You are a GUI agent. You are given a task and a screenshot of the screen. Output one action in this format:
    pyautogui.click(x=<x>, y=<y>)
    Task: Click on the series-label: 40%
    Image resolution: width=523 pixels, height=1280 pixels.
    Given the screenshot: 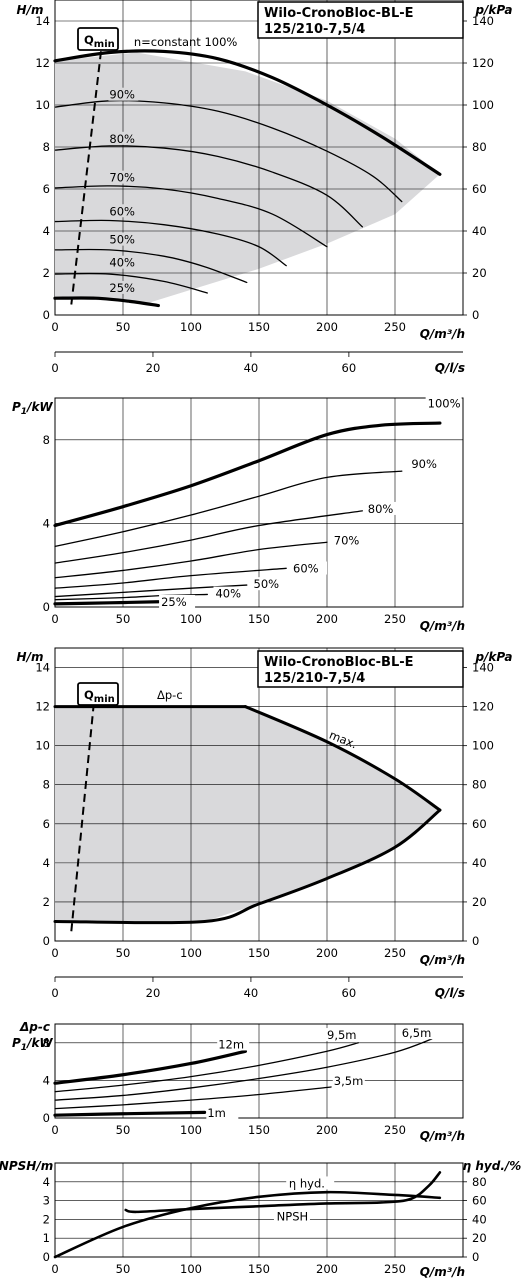 What is the action you would take?
    pyautogui.click(x=228, y=594)
    